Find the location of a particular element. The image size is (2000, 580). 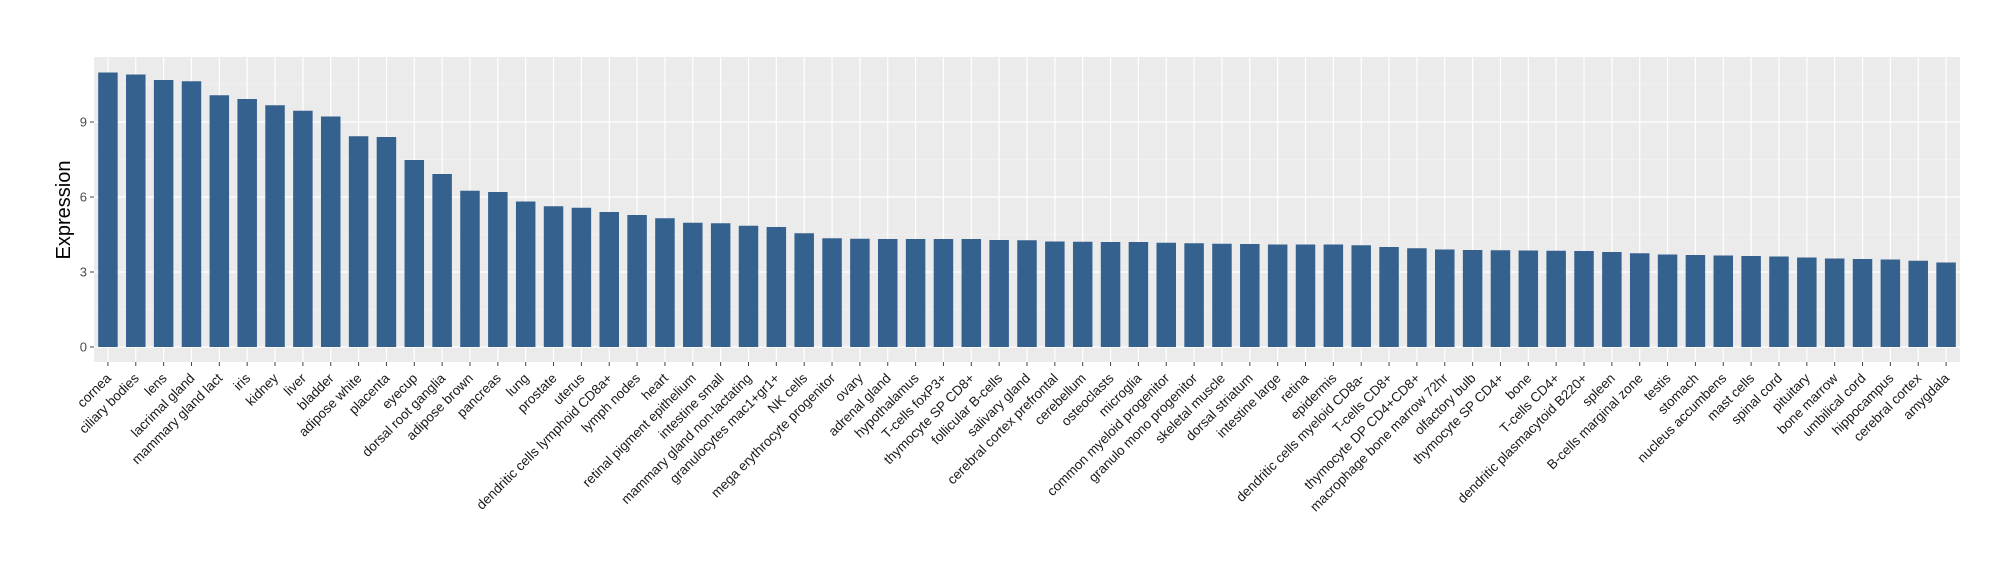

bar-osteoclasts is located at coordinates (1110, 294).